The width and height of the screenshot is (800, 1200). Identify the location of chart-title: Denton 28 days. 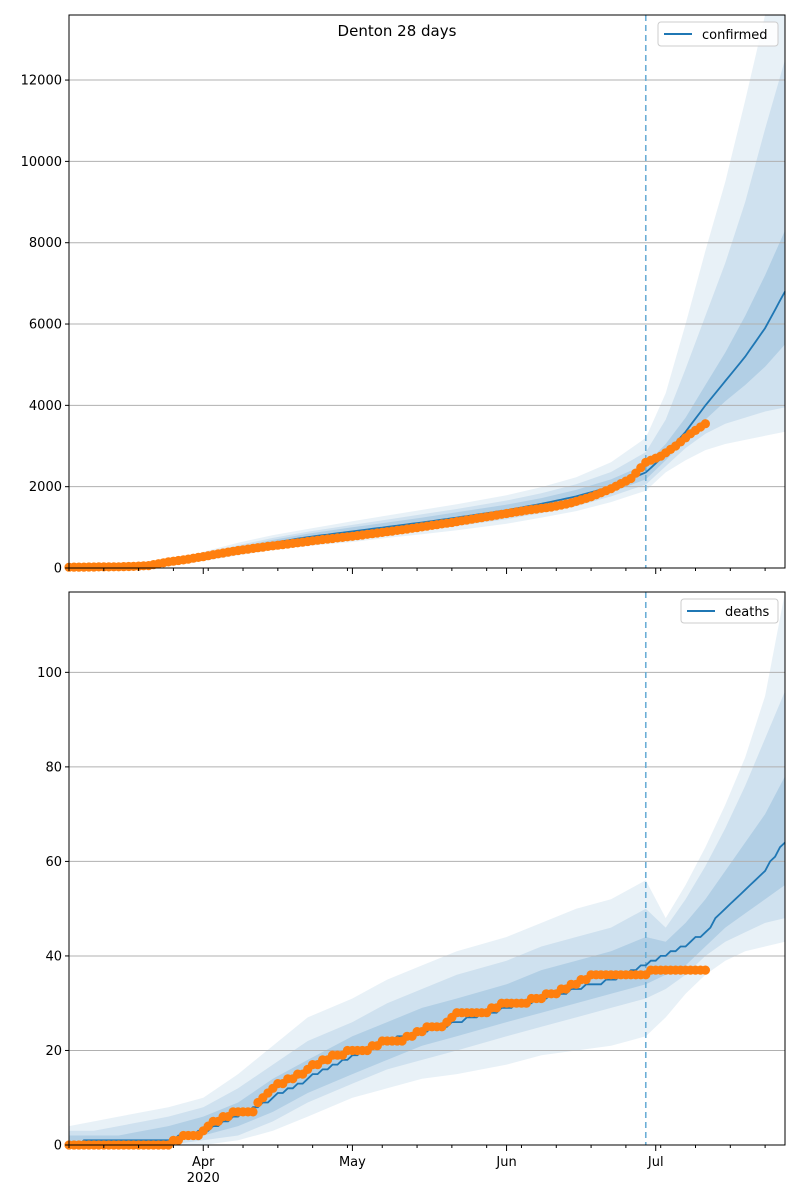
(397, 31).